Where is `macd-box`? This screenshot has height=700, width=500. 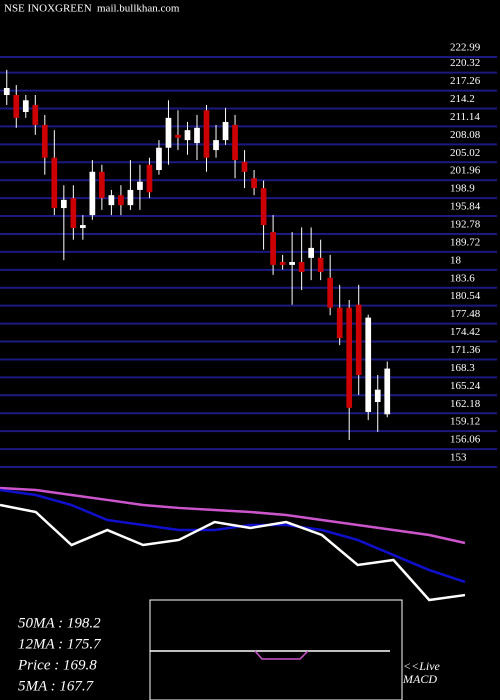 macd-box is located at coordinates (276, 649).